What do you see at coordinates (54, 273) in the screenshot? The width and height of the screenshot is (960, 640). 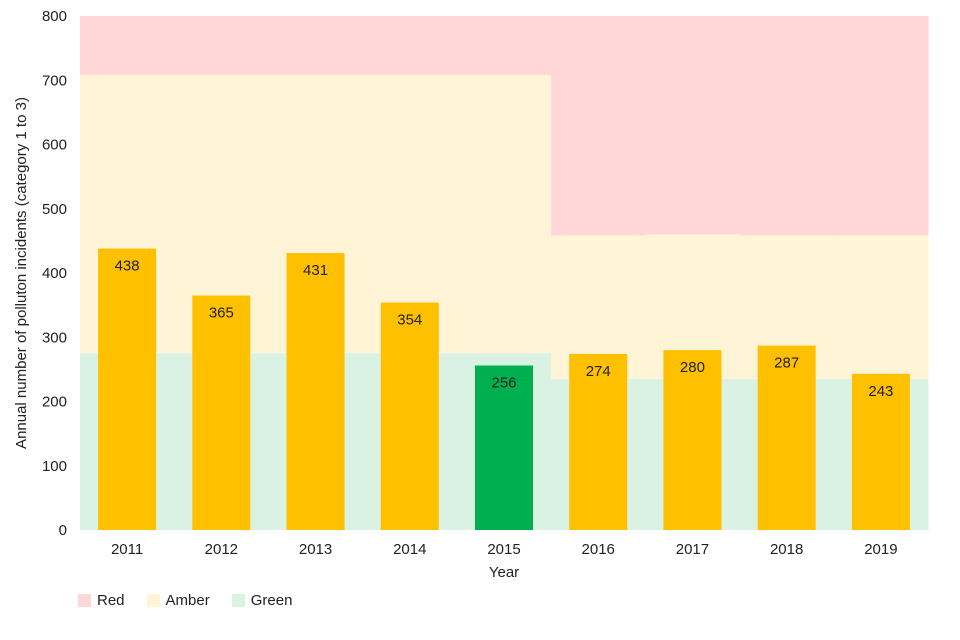 I see `y-tick-label: 400` at bounding box center [54, 273].